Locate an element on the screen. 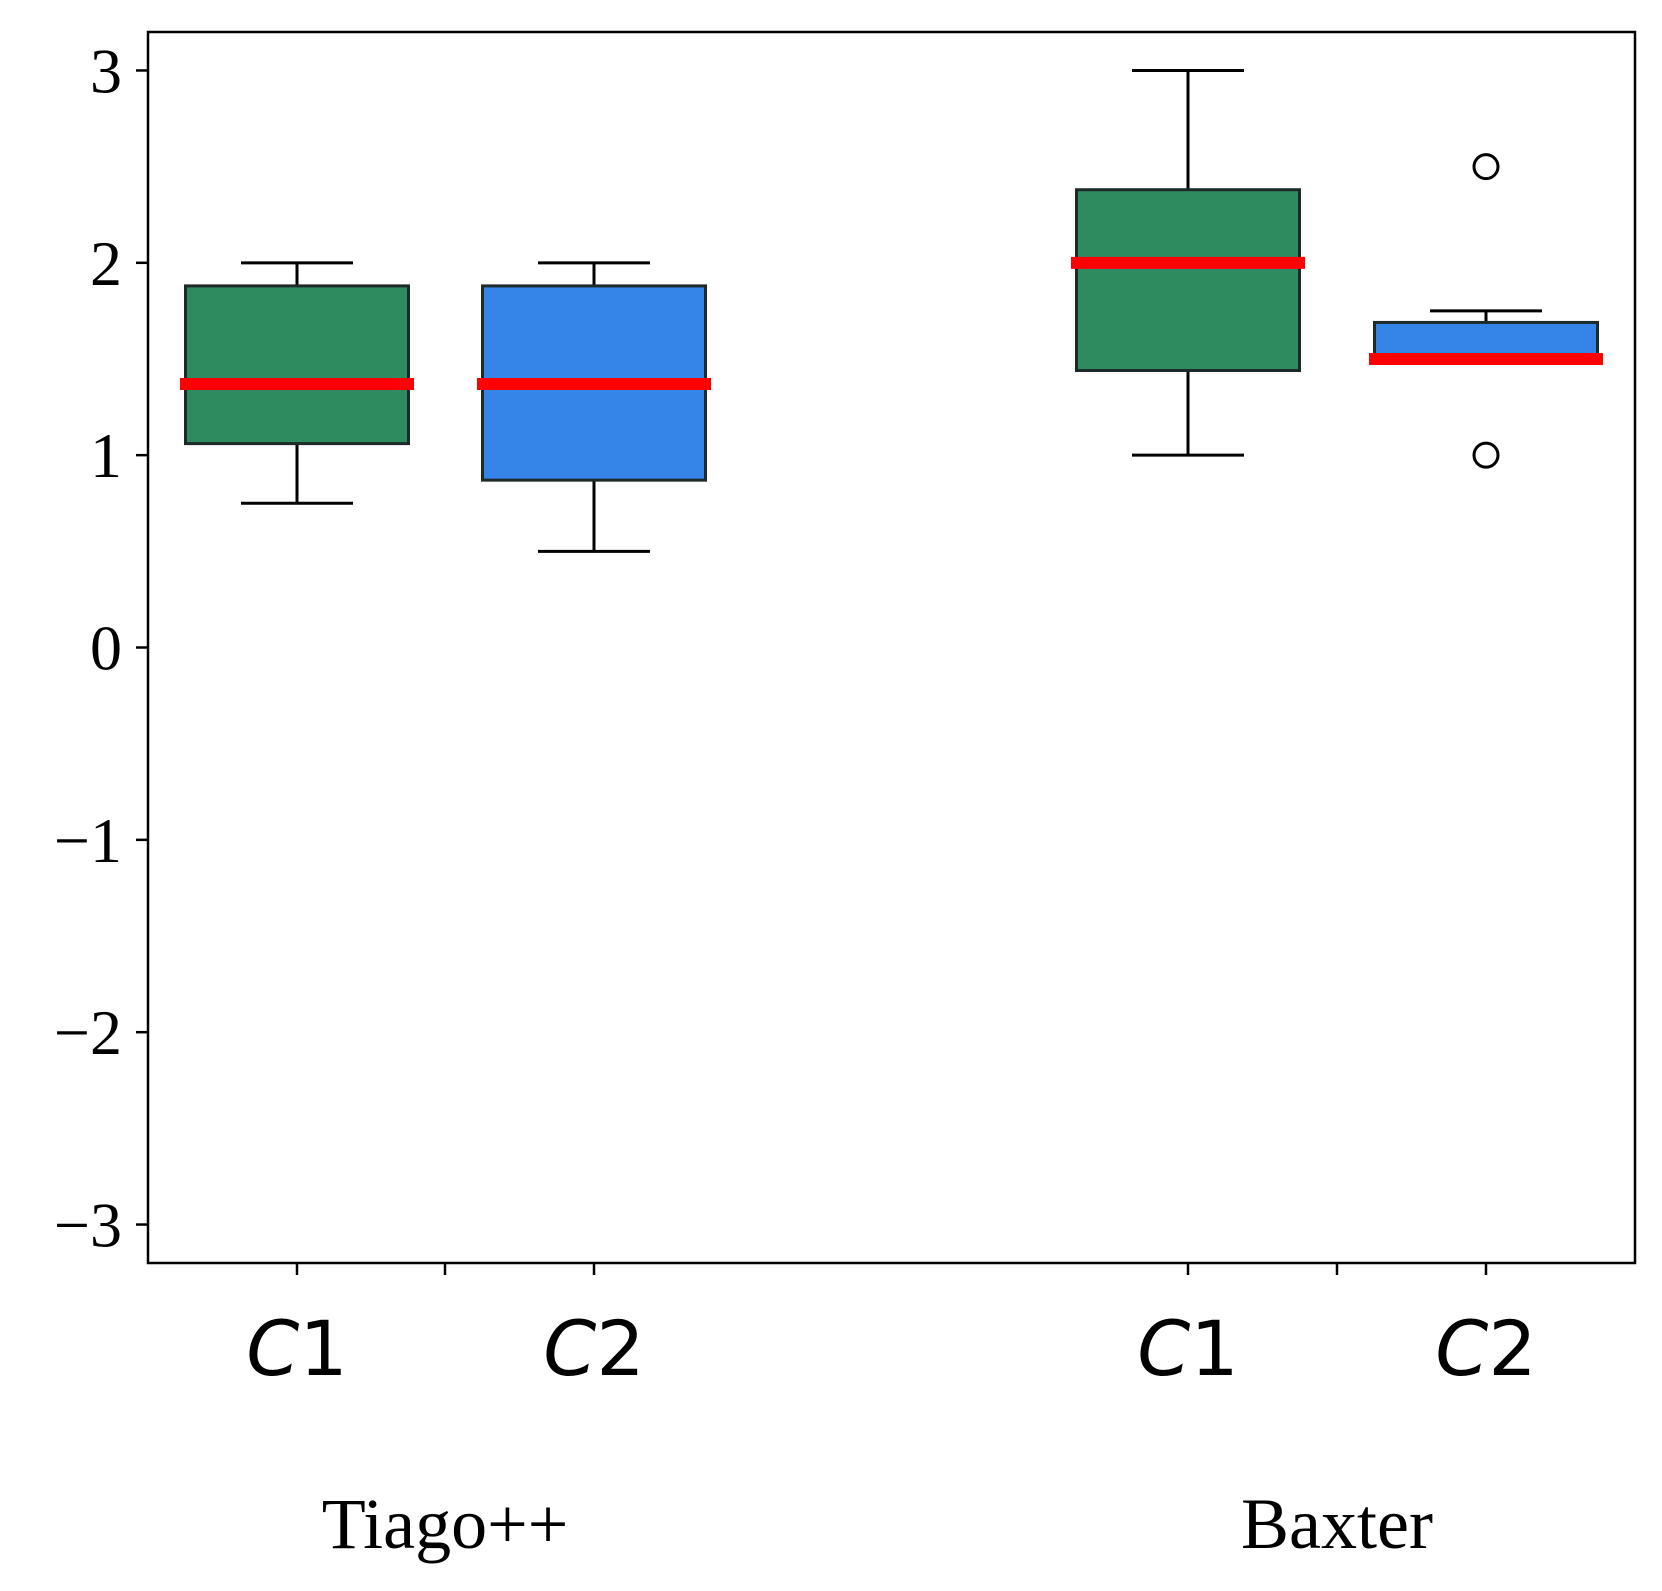  group-label-0: Tiago++ is located at coordinates (445, 1524).